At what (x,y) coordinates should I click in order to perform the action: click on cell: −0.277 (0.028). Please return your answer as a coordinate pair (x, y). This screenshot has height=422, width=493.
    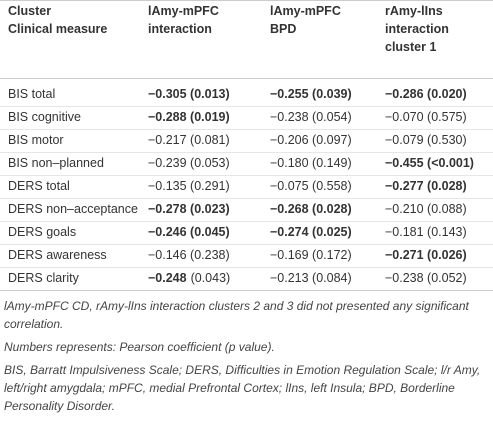
    Looking at the image, I should click on (426, 186).